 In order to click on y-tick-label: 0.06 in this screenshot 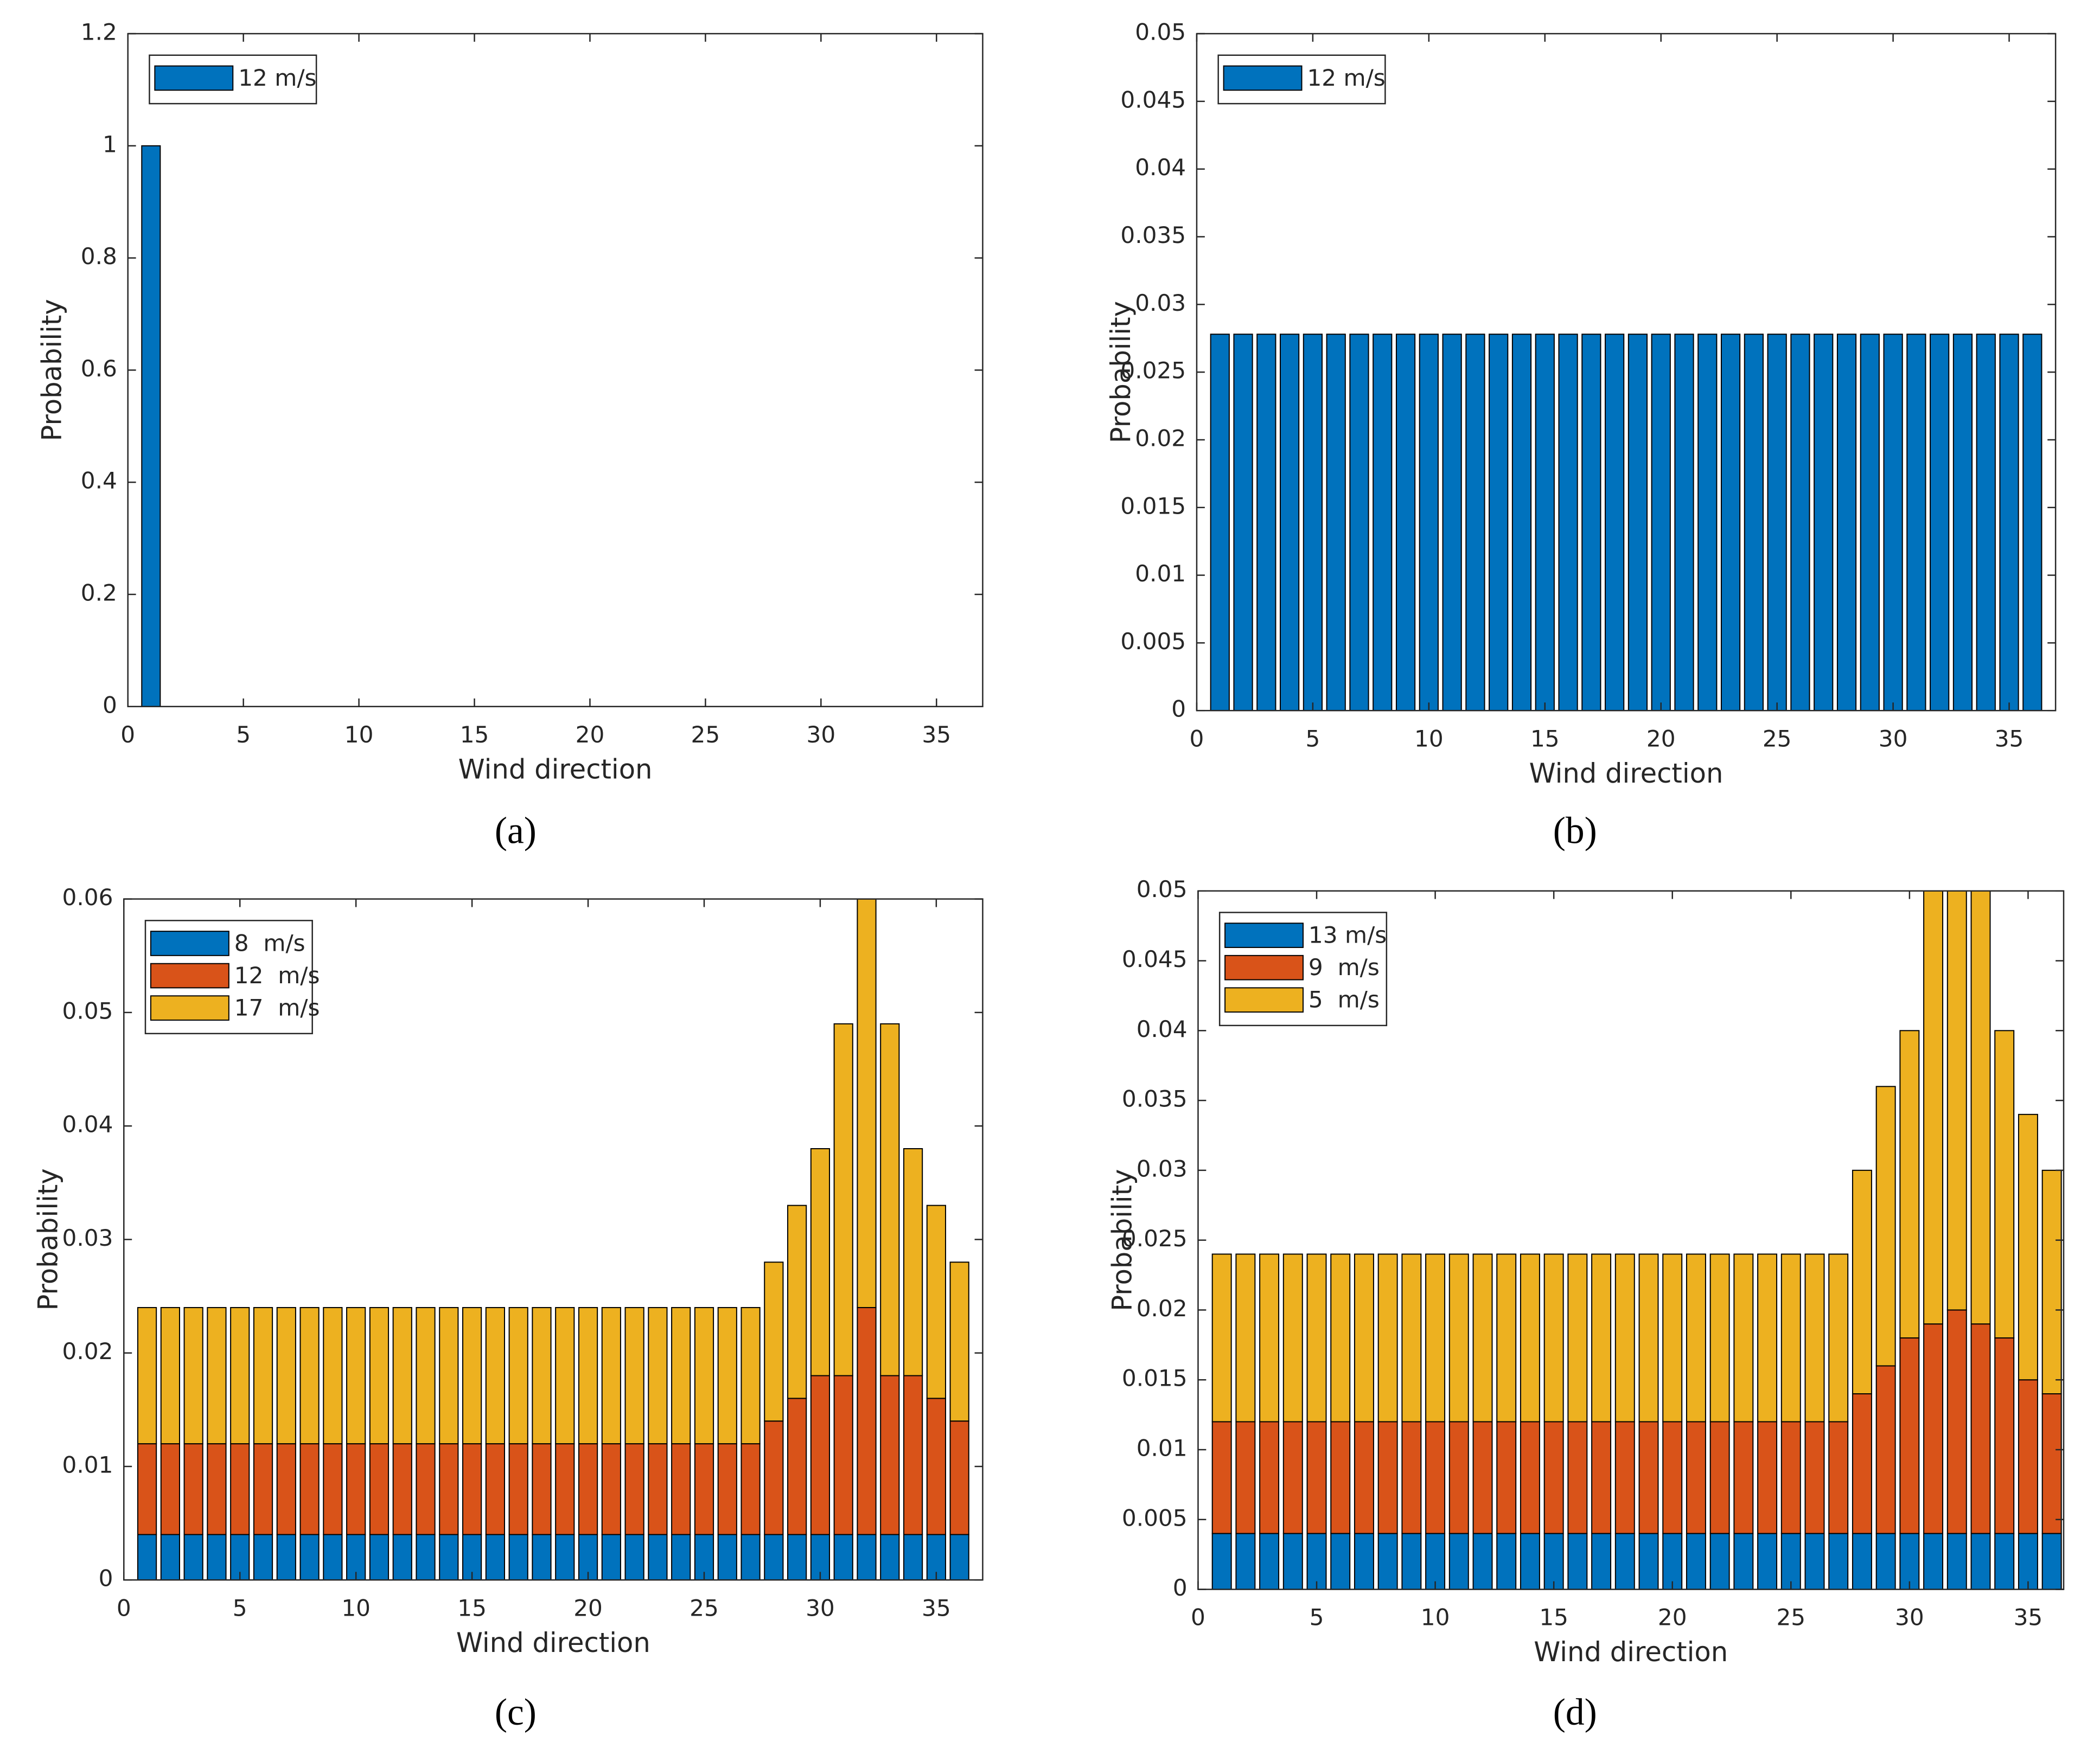, I will do `click(87, 897)`.